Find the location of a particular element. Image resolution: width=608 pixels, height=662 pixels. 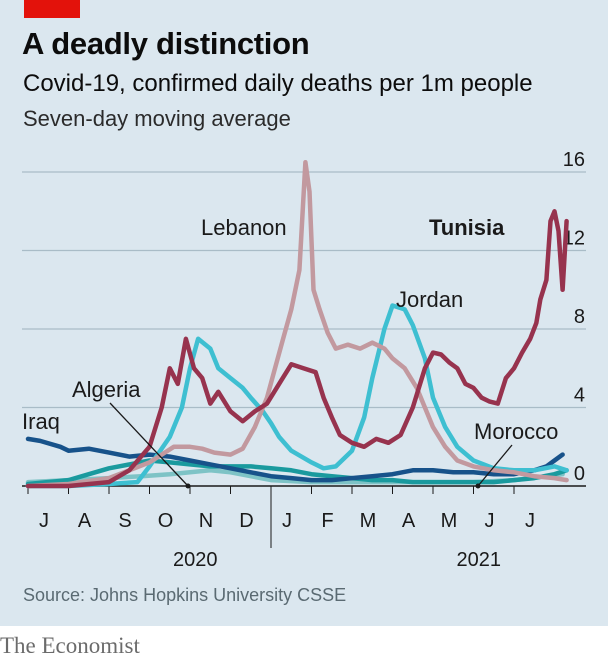

y-tick-label-8: 8 is located at coordinates (579, 317).